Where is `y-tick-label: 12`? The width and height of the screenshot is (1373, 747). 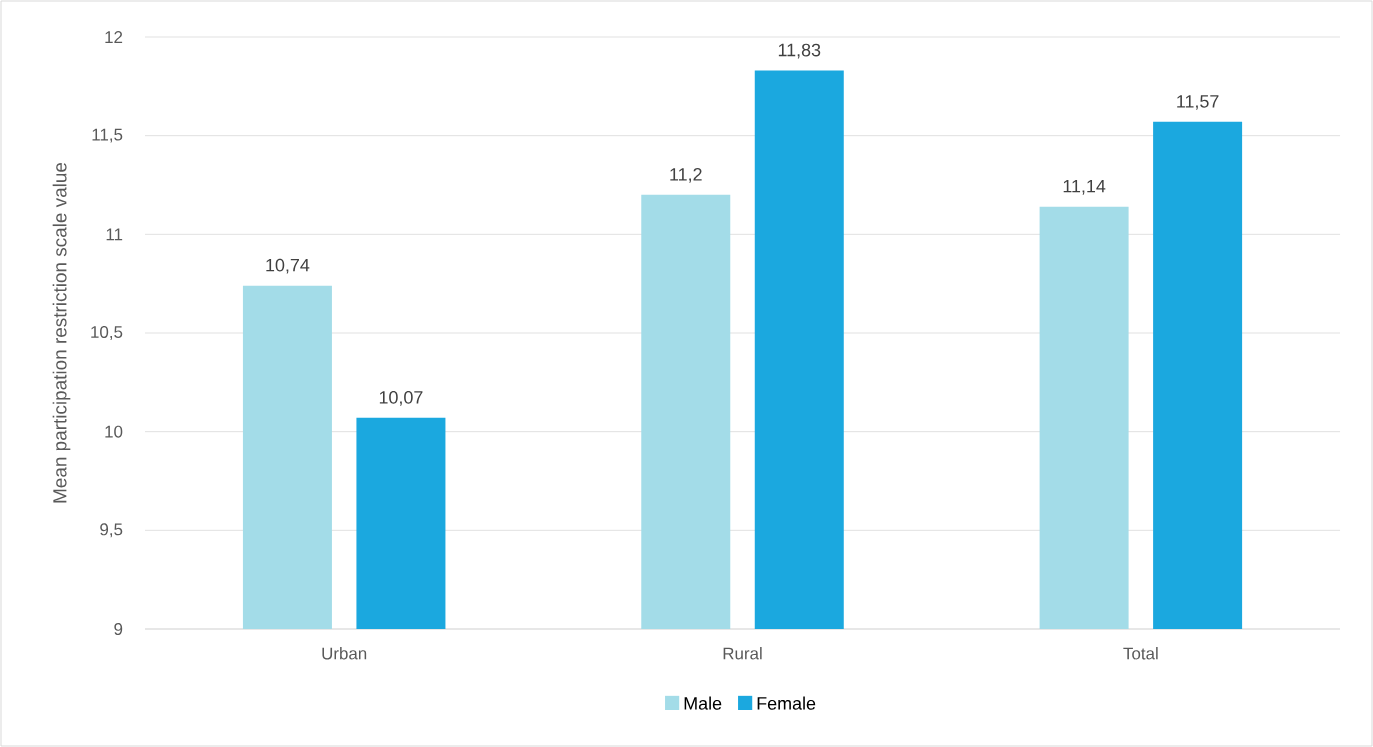 y-tick-label: 12 is located at coordinates (114, 37).